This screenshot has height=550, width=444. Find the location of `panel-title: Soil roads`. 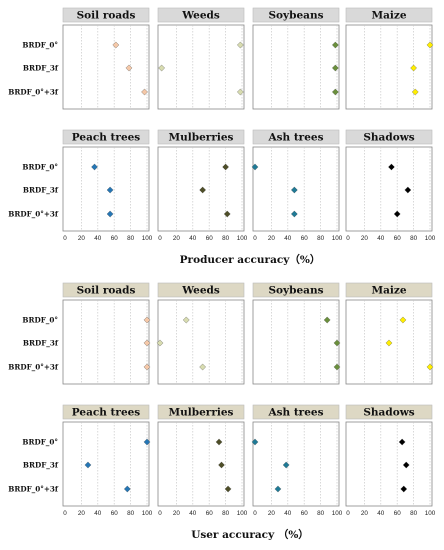

panel-title: Soil roads is located at coordinates (106, 291).